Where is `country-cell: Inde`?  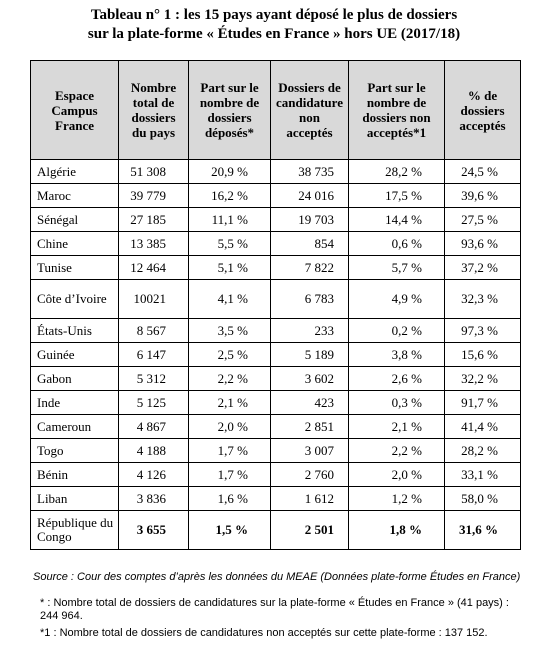 country-cell: Inde is located at coordinates (74, 402).